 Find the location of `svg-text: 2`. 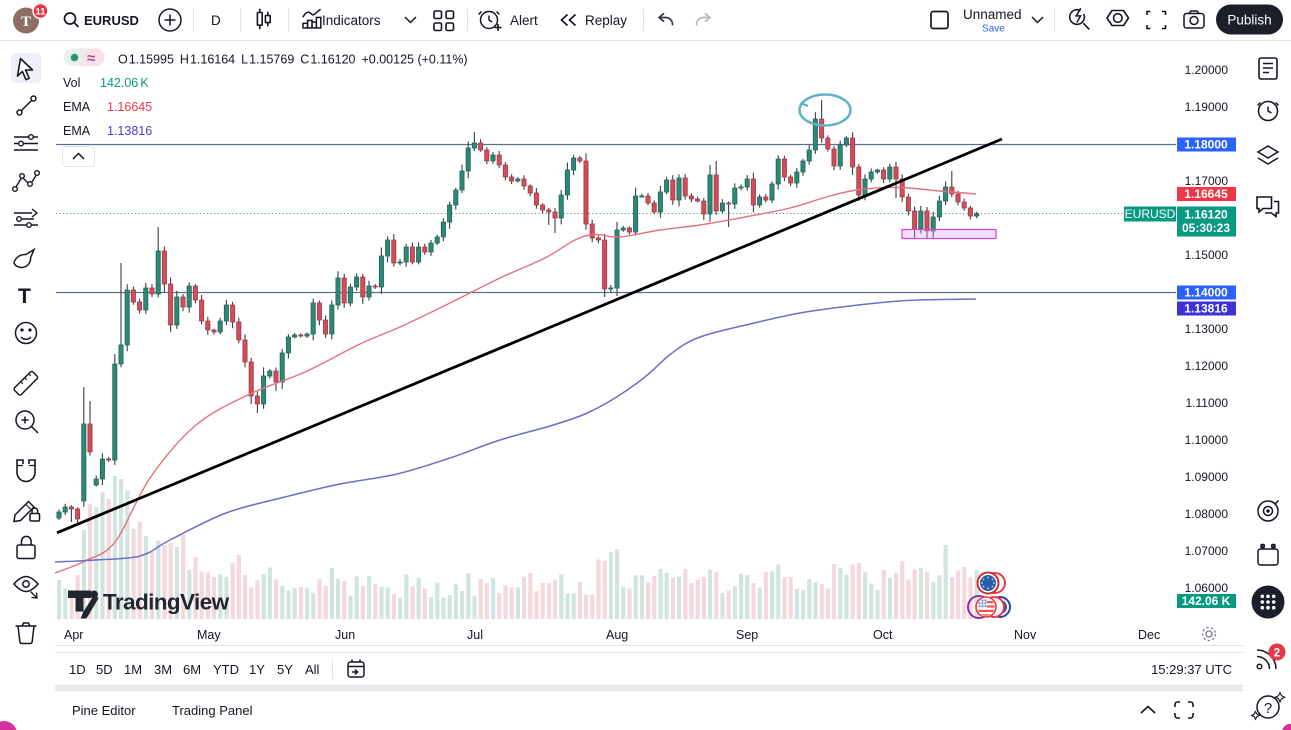

svg-text: 2 is located at coordinates (1277, 654).